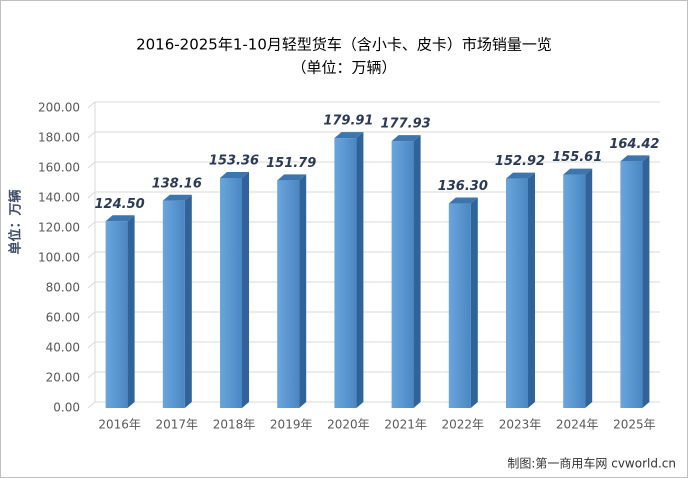 The image size is (688, 478). I want to click on footer: 制图:第一商用车网 cvworld.cn, so click(591, 463).